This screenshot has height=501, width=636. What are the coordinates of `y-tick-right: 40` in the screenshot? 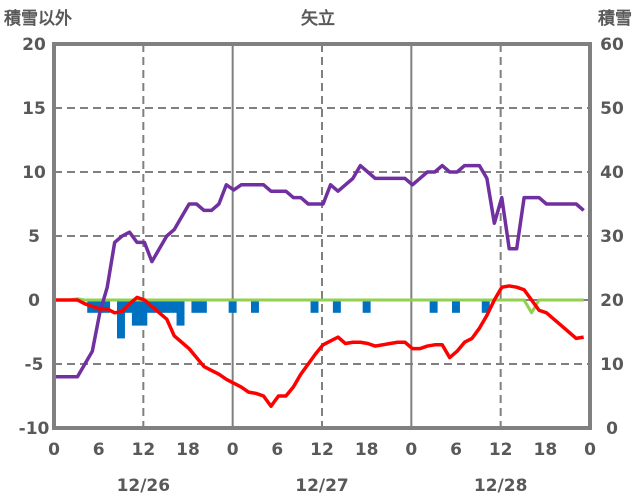 It's located at (612, 173).